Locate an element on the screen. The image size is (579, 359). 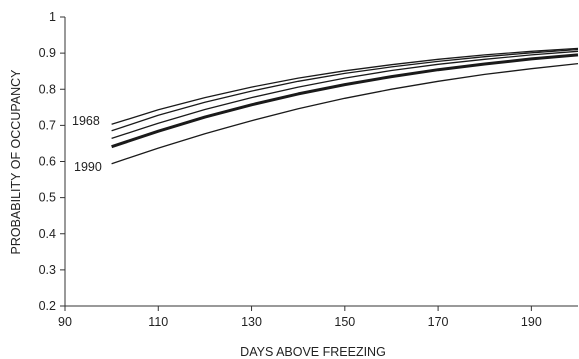
x-axis-title: DAYS ABOVE FREEZING is located at coordinates (313, 352).